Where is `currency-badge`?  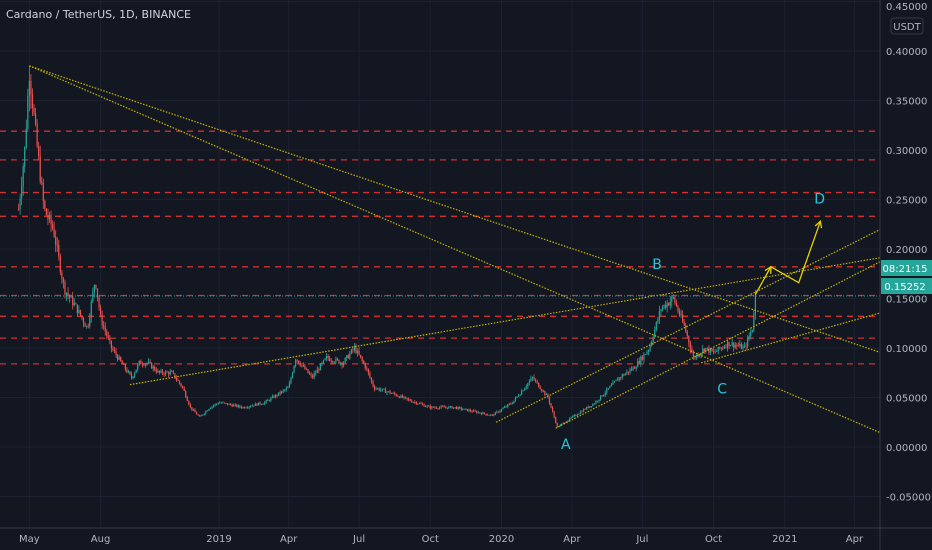
currency-badge is located at coordinates (907, 26).